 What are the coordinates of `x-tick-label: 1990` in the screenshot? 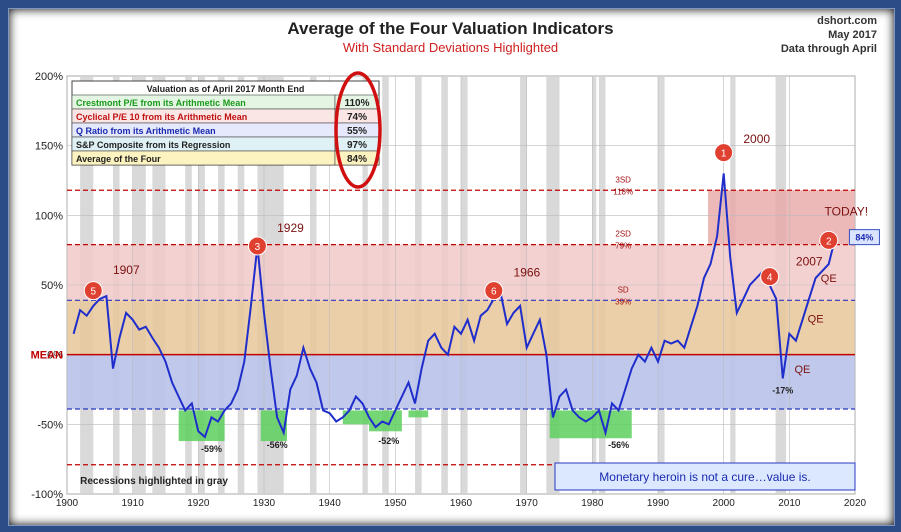 It's located at (658, 503).